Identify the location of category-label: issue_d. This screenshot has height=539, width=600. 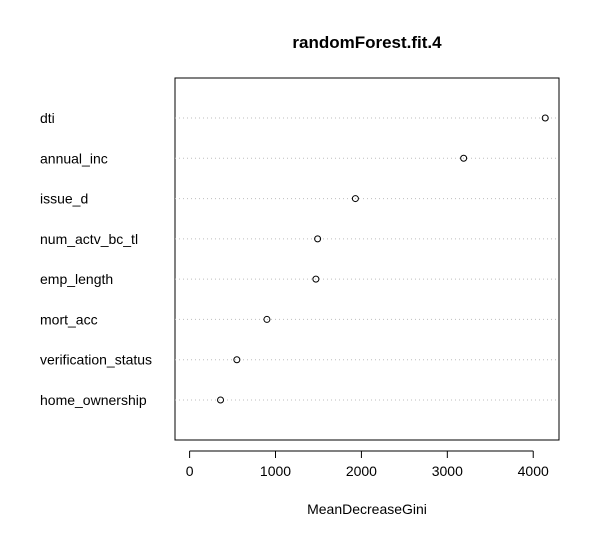
(64, 199).